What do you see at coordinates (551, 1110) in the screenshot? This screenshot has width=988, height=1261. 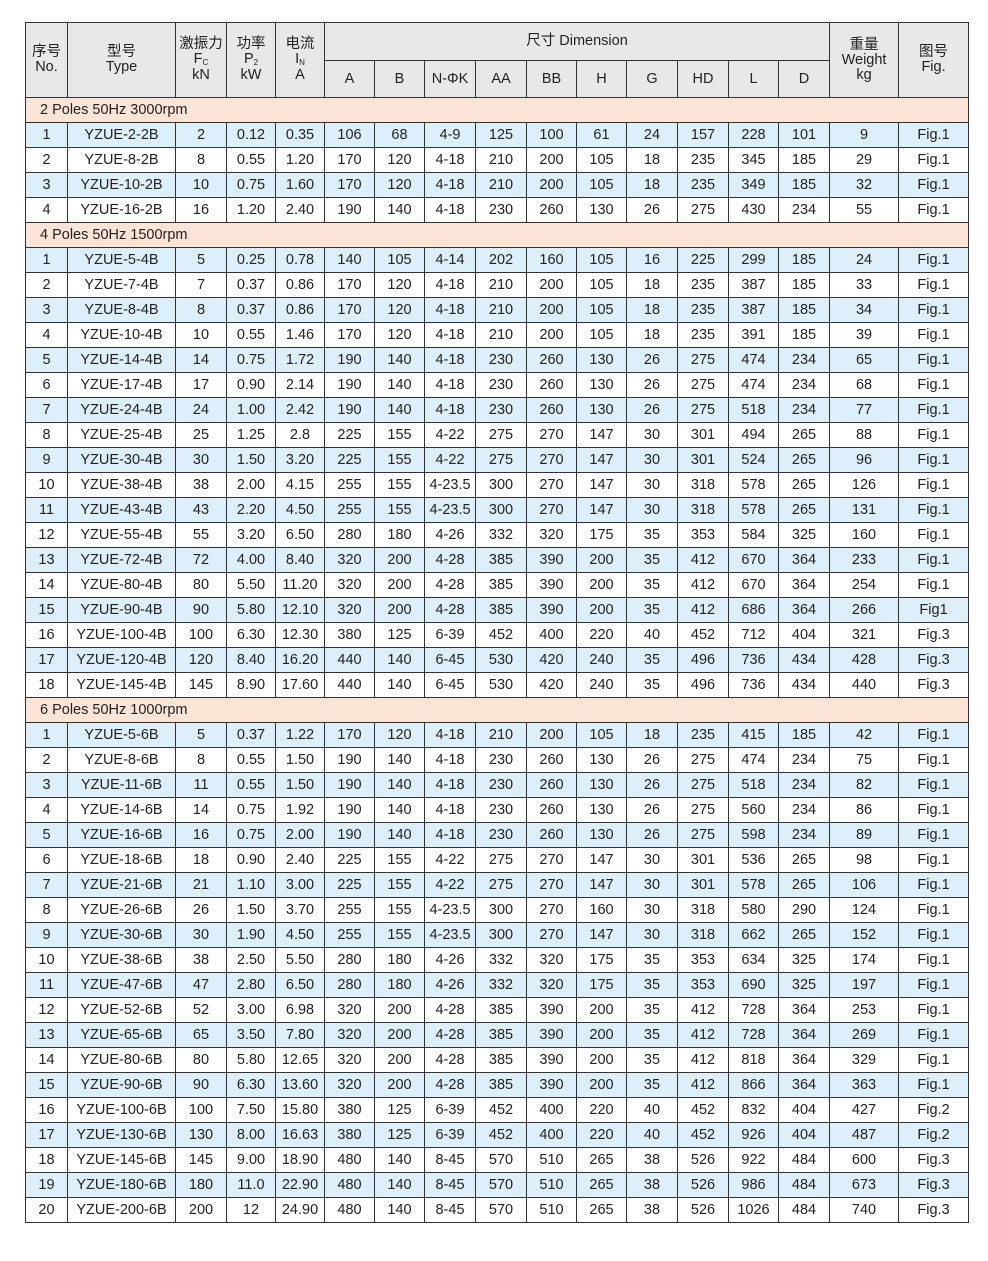 I see `table-cell: 400` at bounding box center [551, 1110].